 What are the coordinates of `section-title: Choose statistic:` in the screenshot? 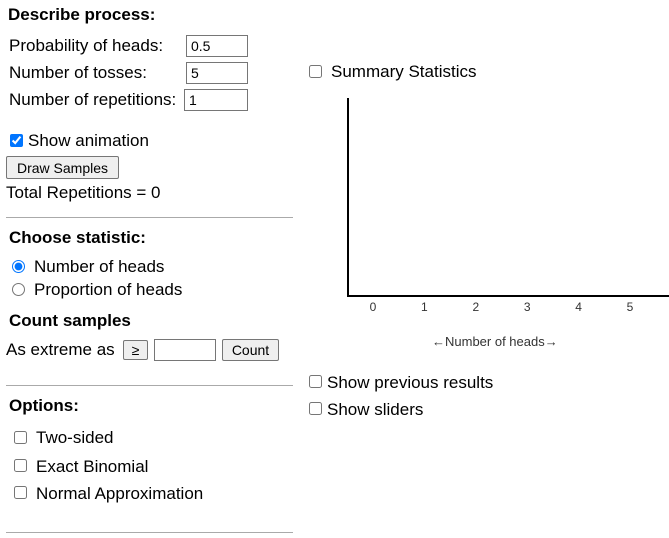 It's located at (77, 237).